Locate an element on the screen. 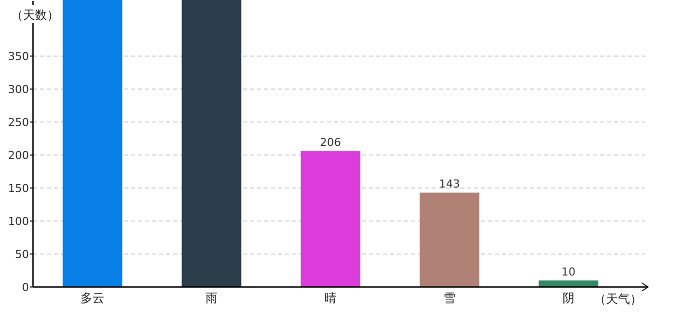 The height and width of the screenshot is (320, 680). y-axis-title: （天数） is located at coordinates (35, 15).